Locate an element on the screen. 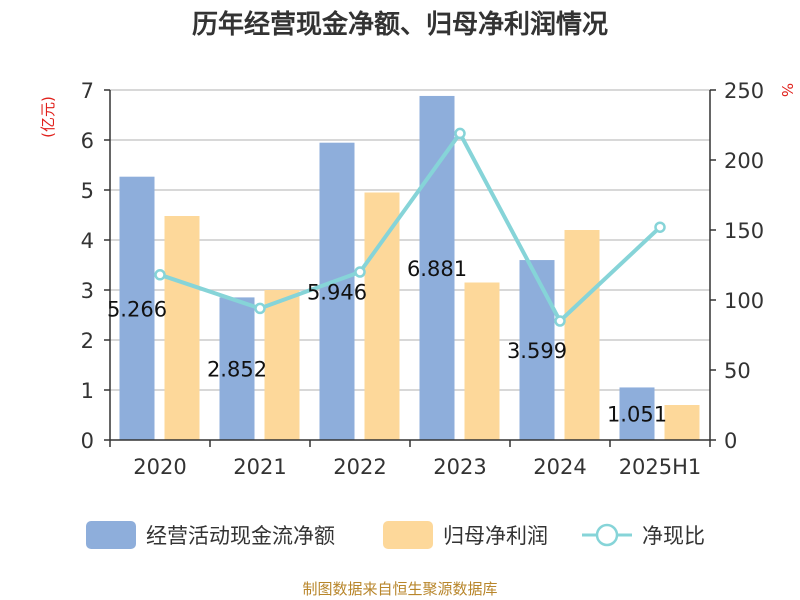 The image size is (800, 600). right-tick-label: 50 is located at coordinates (737, 371).